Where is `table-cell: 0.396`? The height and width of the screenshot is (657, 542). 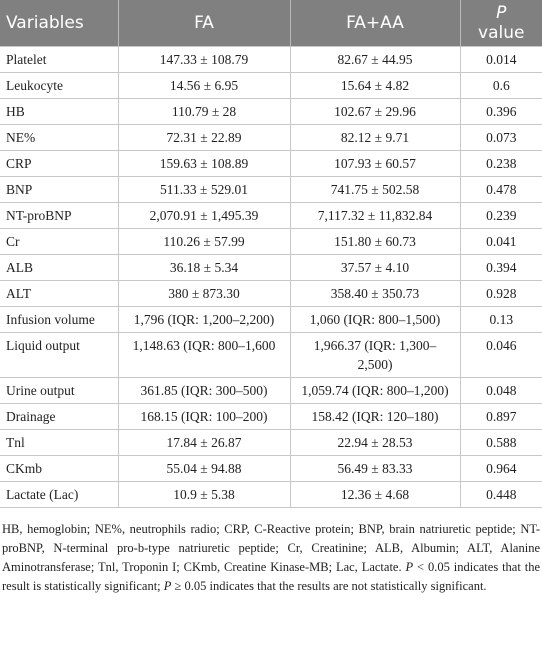 table-cell: 0.396 is located at coordinates (500, 111).